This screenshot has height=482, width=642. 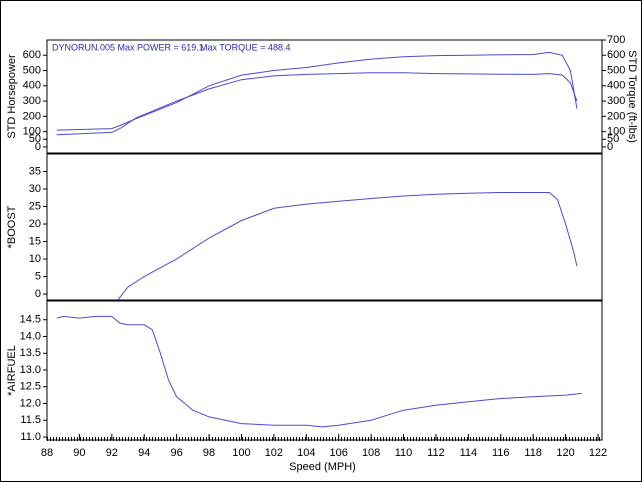 What do you see at coordinates (30, 437) in the screenshot?
I see `y-tick-label: 11.0` at bounding box center [30, 437].